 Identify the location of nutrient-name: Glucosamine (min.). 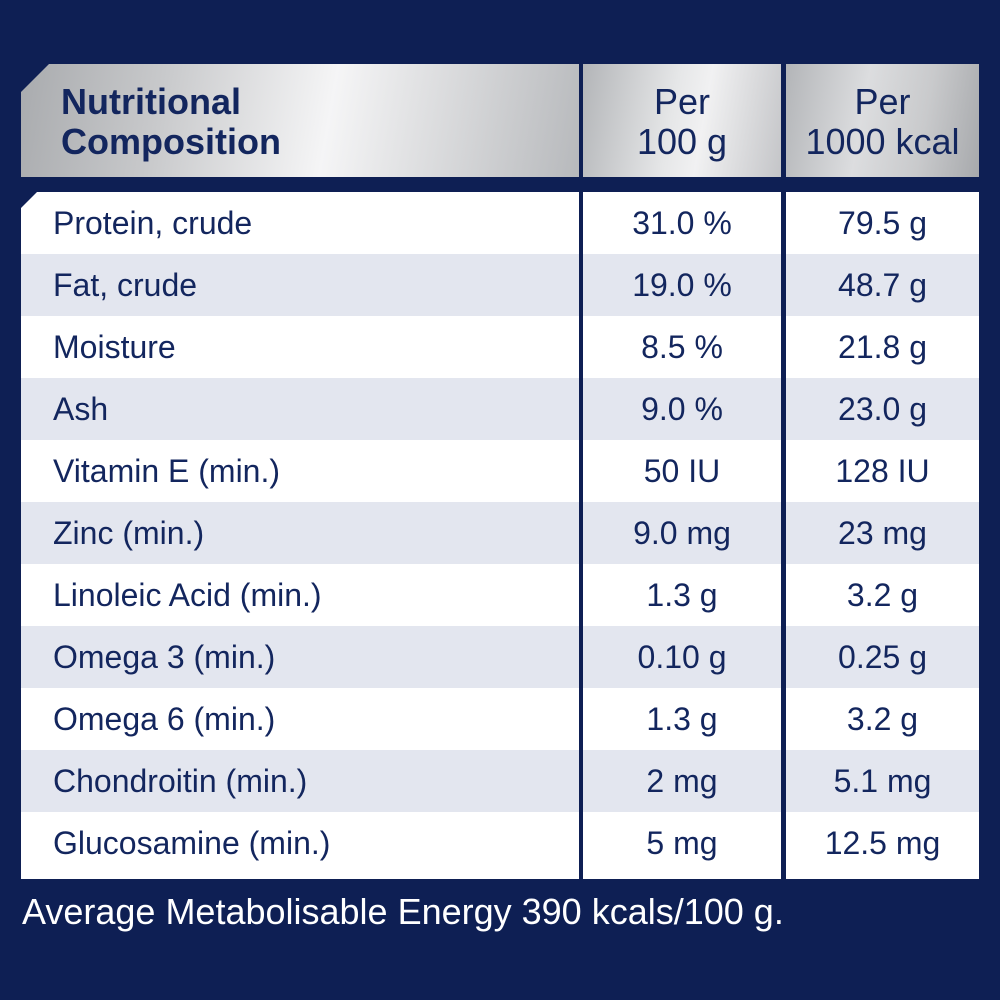
(300, 845).